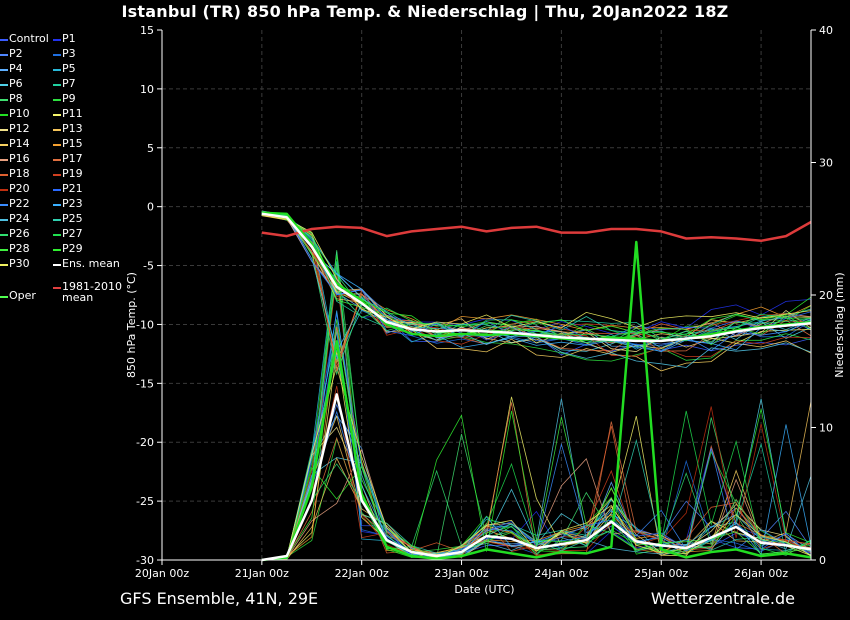 This screenshot has width=850, height=620. What do you see at coordinates (68, 220) in the screenshot?
I see `legend-item: P25` at bounding box center [68, 220].